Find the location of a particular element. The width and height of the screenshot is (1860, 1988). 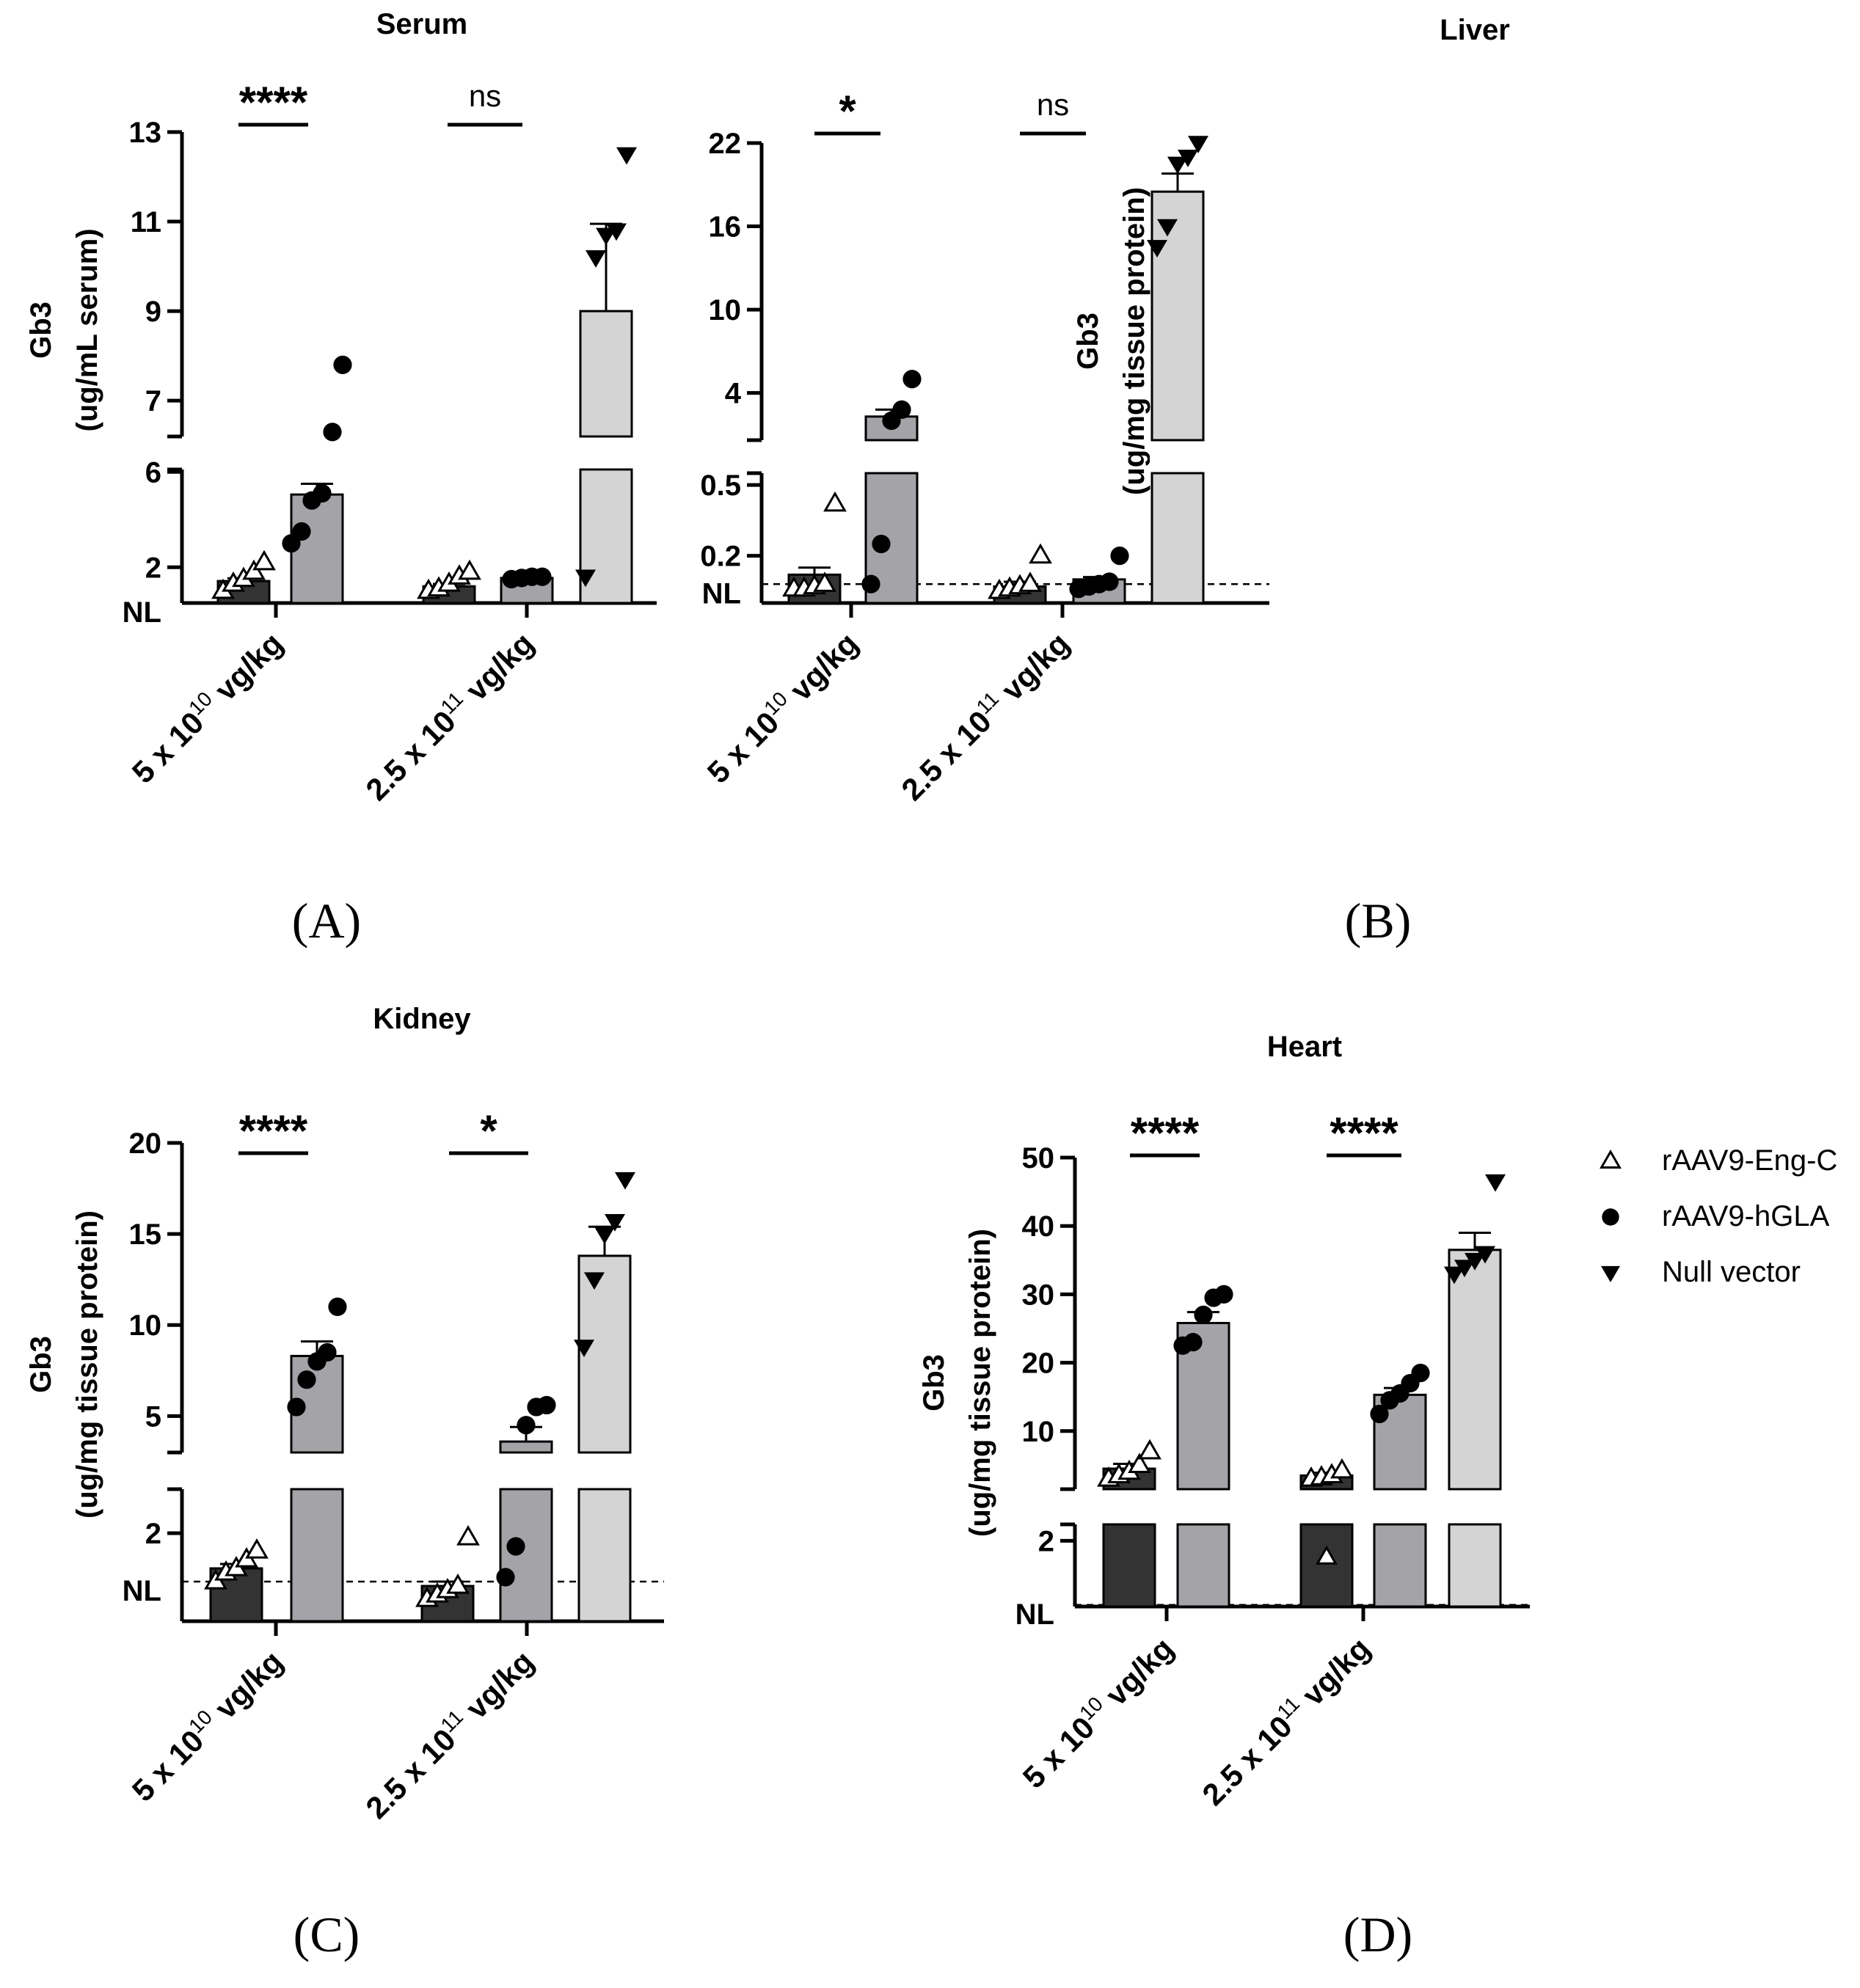

y-tick-label: 50 is located at coordinates (1038, 1158).